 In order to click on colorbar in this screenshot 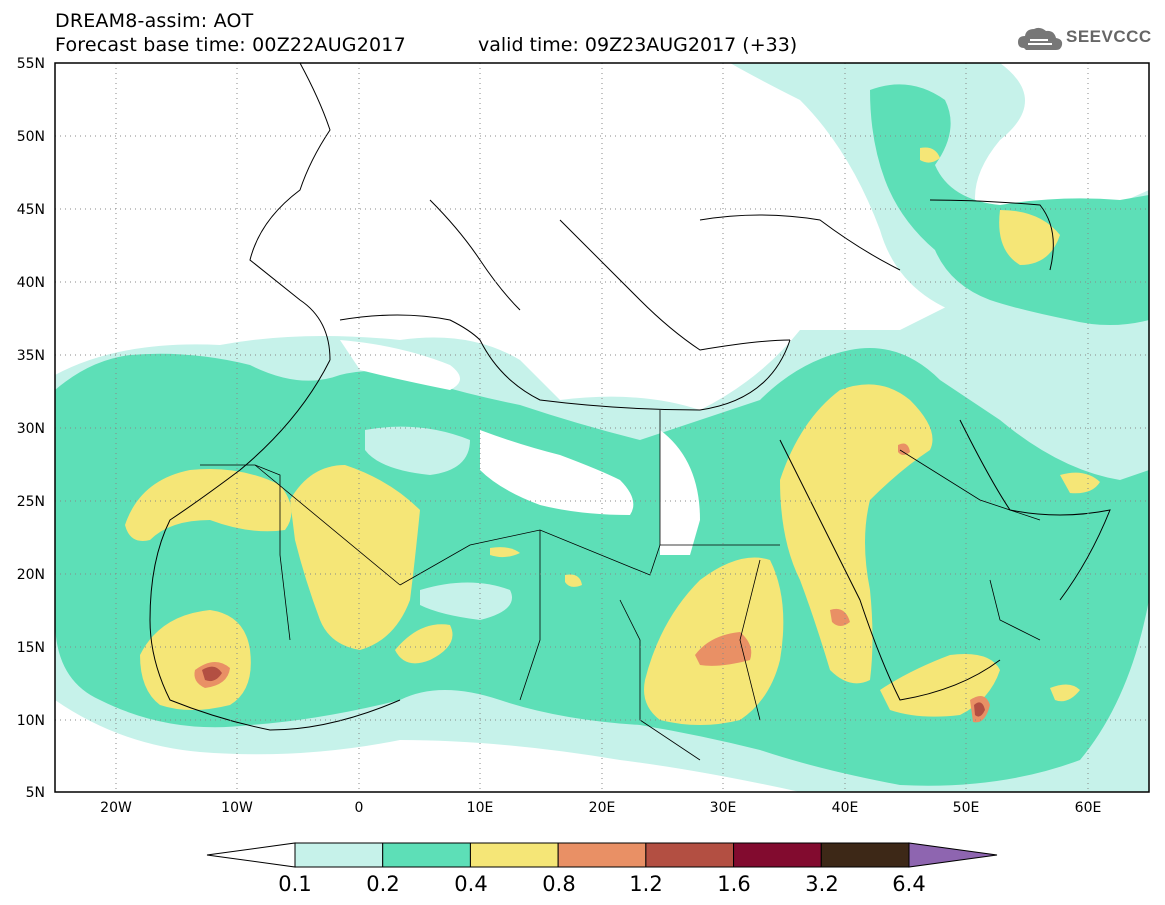, I will do `click(602, 855)`.